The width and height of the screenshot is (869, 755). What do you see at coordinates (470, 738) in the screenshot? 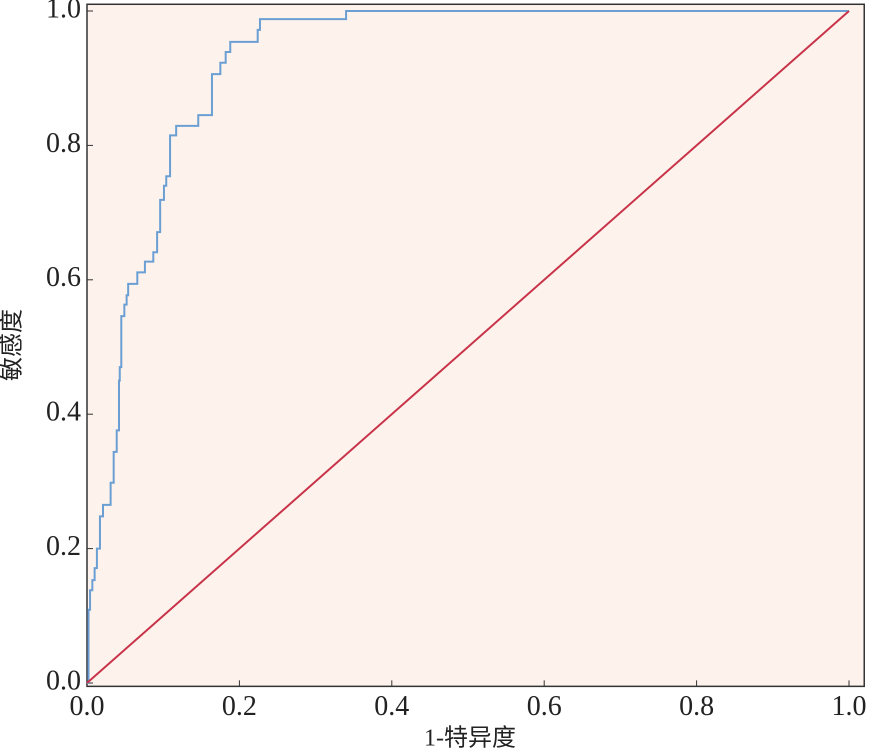
I see `x-axis-label: 1-特异度` at bounding box center [470, 738].